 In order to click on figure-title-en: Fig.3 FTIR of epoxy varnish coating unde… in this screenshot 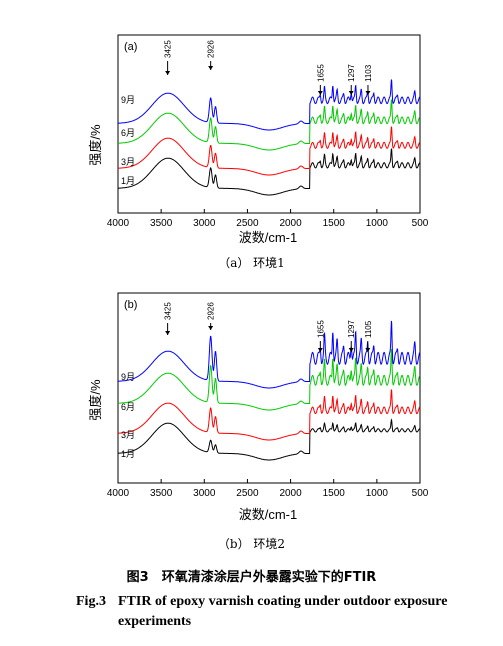, I will do `click(267, 612)`.